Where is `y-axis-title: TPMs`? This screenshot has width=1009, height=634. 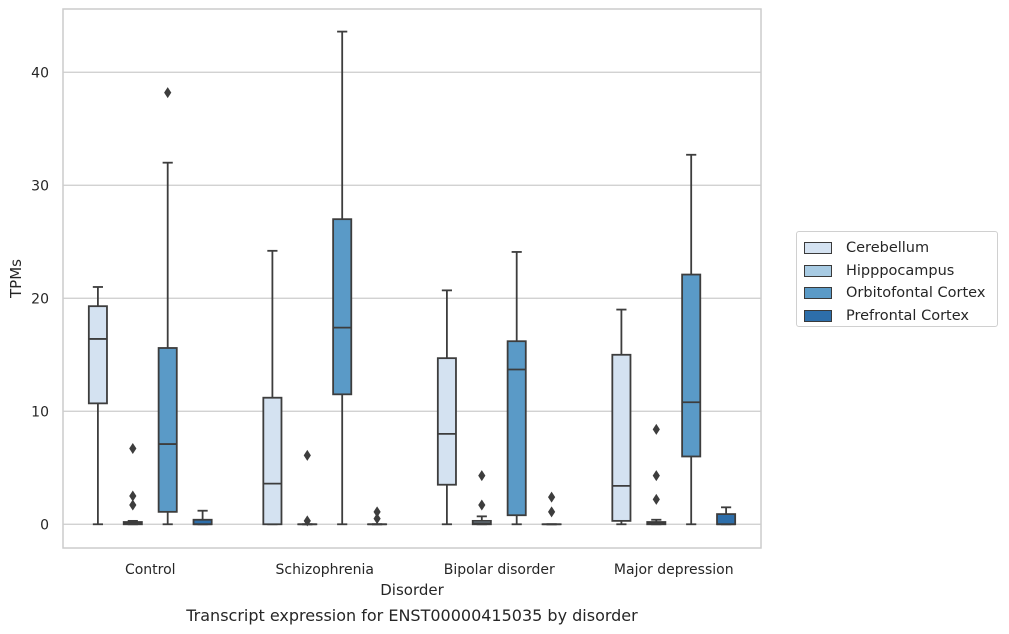
y-axis-title: TPMs is located at coordinates (16, 279).